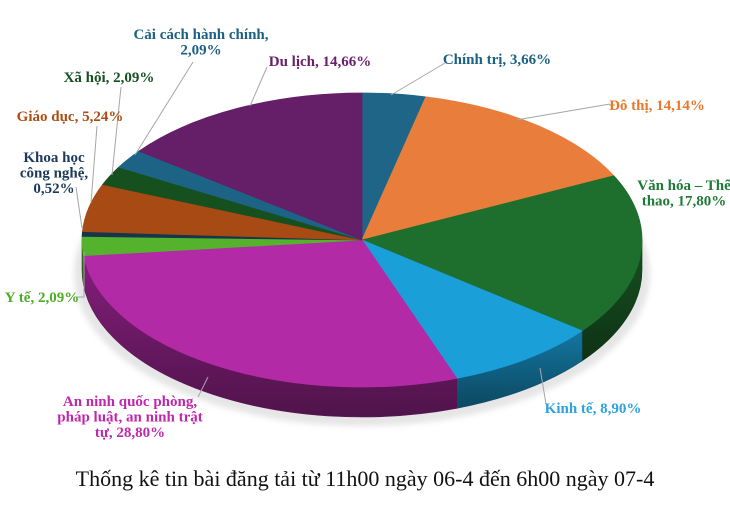 This screenshot has height=505, width=730. What do you see at coordinates (497, 60) in the screenshot?
I see `slice-label-0: Chính trị, 3,66%` at bounding box center [497, 60].